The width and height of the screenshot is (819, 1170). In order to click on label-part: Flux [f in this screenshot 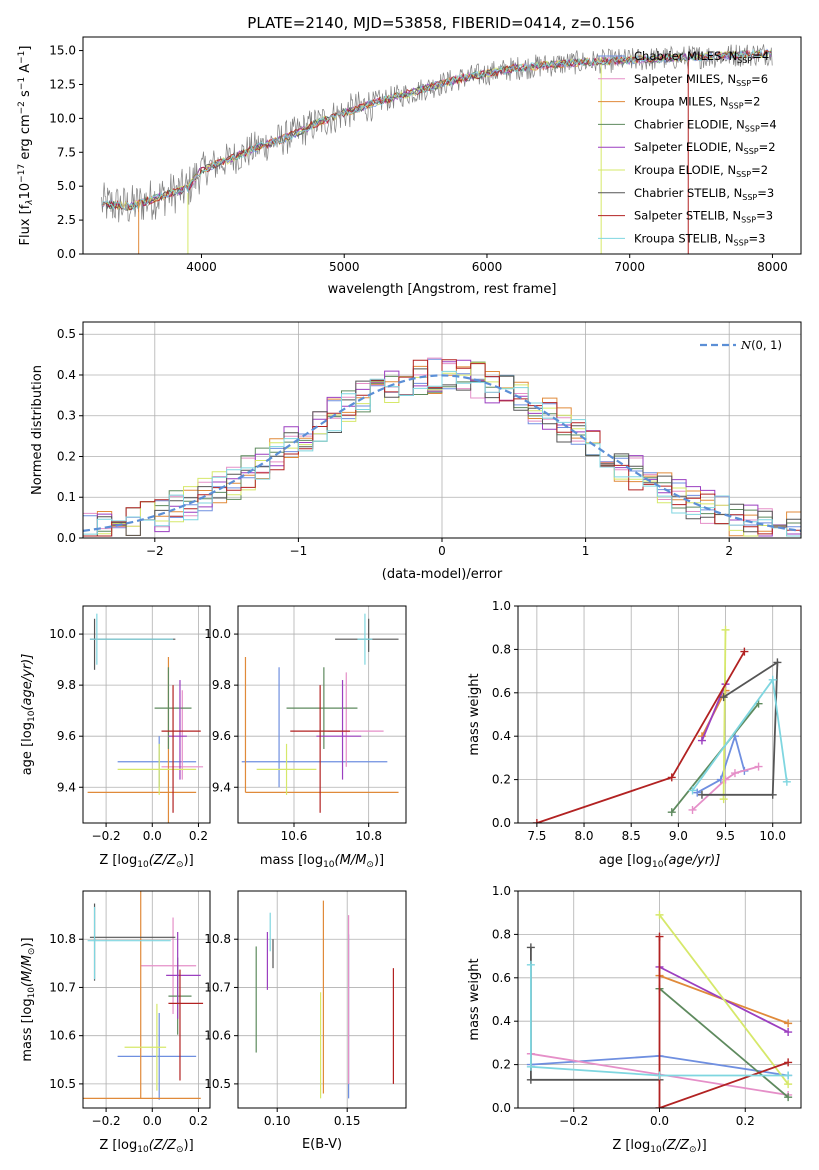, I will do `click(25, 224)`.